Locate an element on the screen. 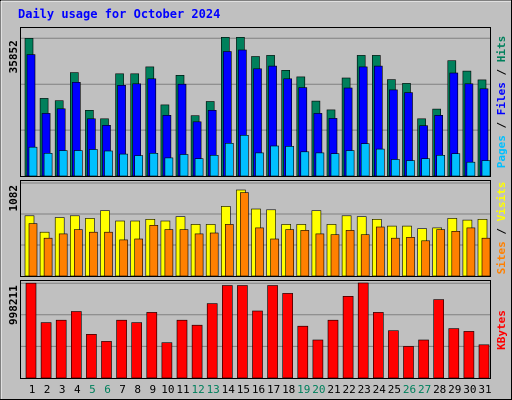  day-label-25: 25 is located at coordinates (394, 389).